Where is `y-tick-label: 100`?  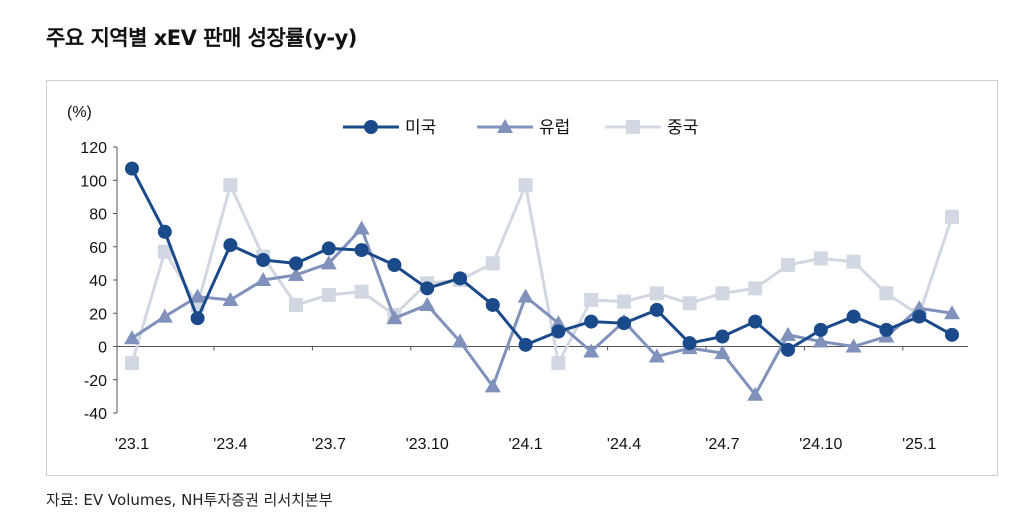
y-tick-label: 100 is located at coordinates (93, 181).